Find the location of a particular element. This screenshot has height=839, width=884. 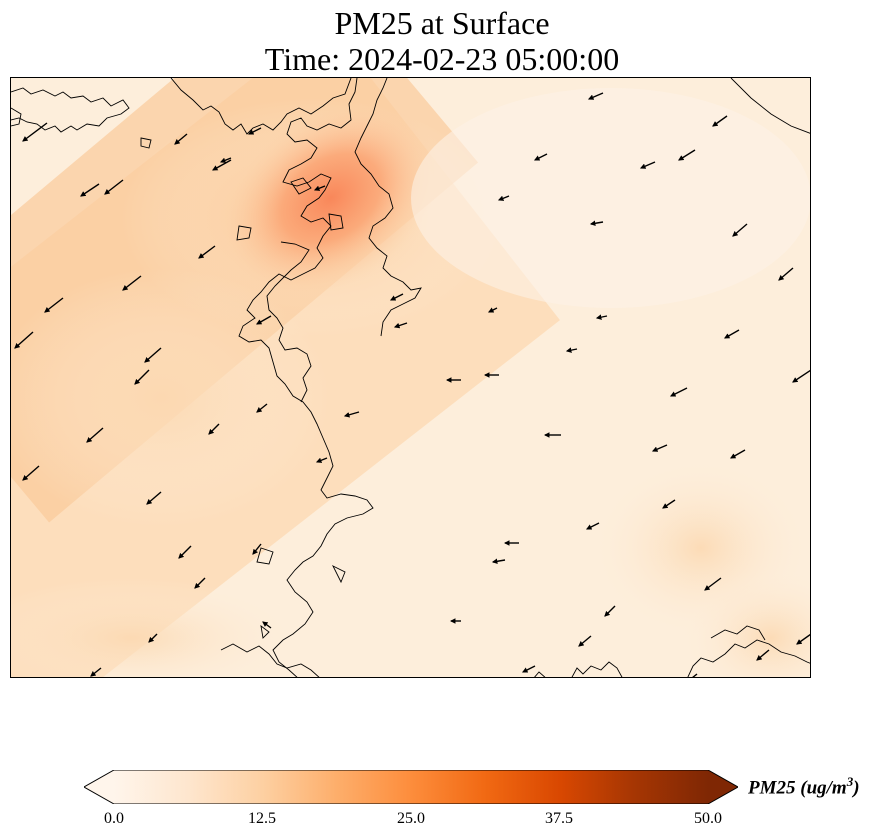

colorbar-tick-0: 0.0 is located at coordinates (114, 818).